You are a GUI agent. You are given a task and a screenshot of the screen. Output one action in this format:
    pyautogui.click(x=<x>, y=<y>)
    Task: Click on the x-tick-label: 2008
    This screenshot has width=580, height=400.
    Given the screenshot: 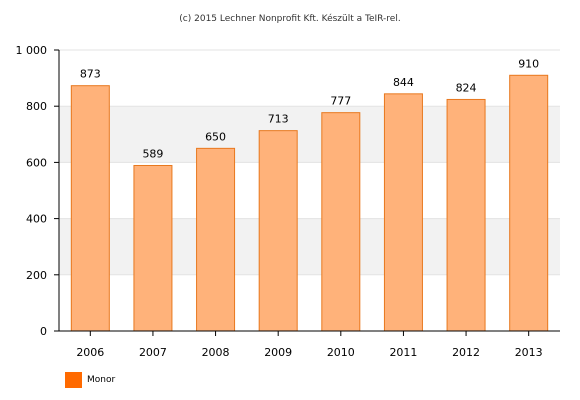 What is the action you would take?
    pyautogui.click(x=216, y=352)
    